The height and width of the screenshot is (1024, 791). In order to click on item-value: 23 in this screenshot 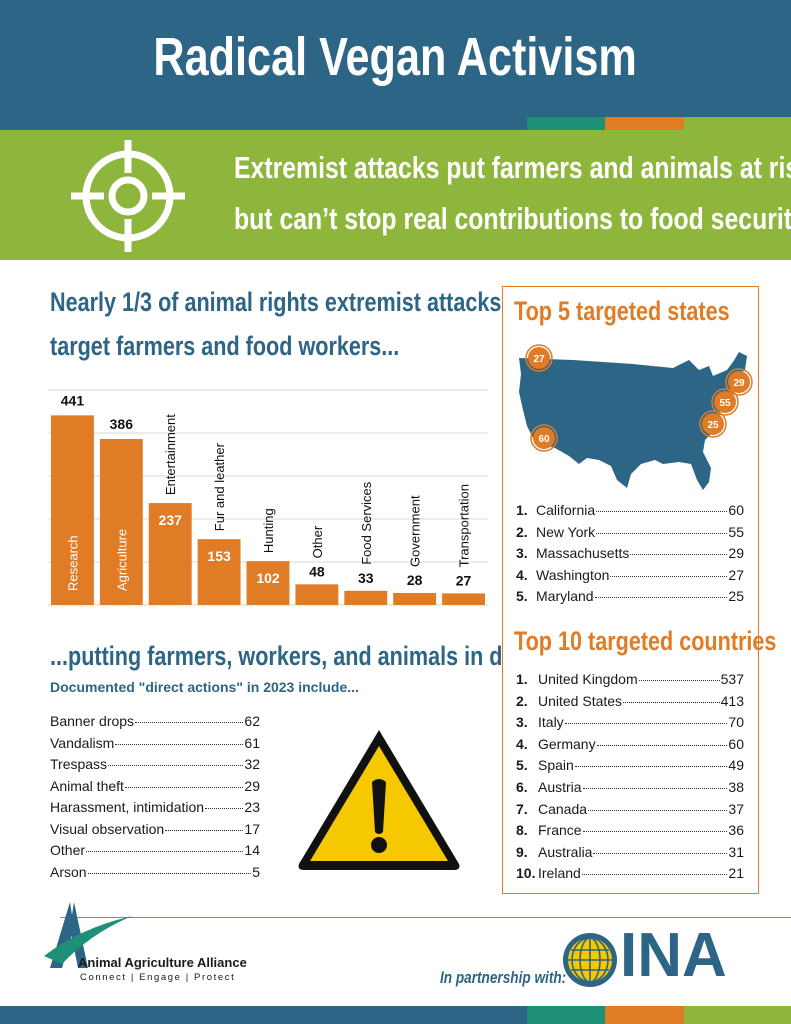, I will do `click(252, 807)`.